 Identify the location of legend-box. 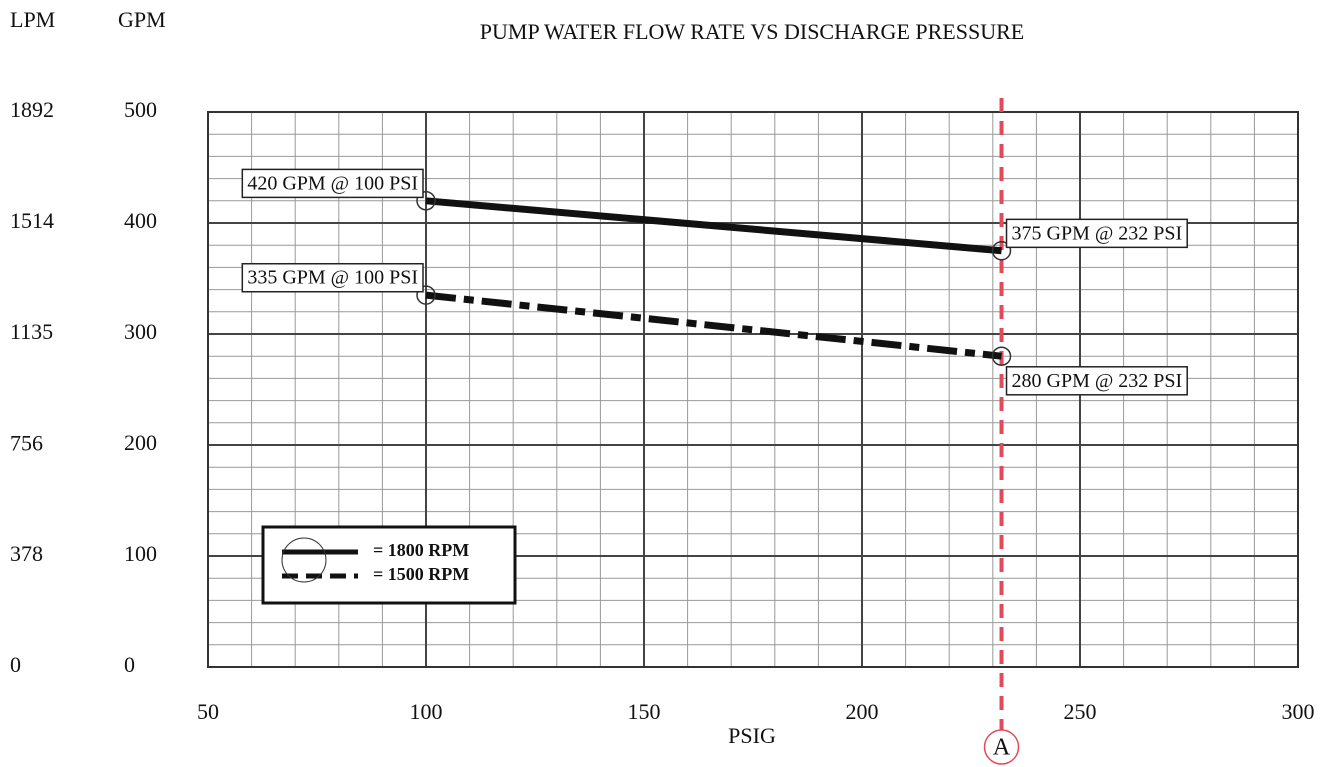
(389, 565).